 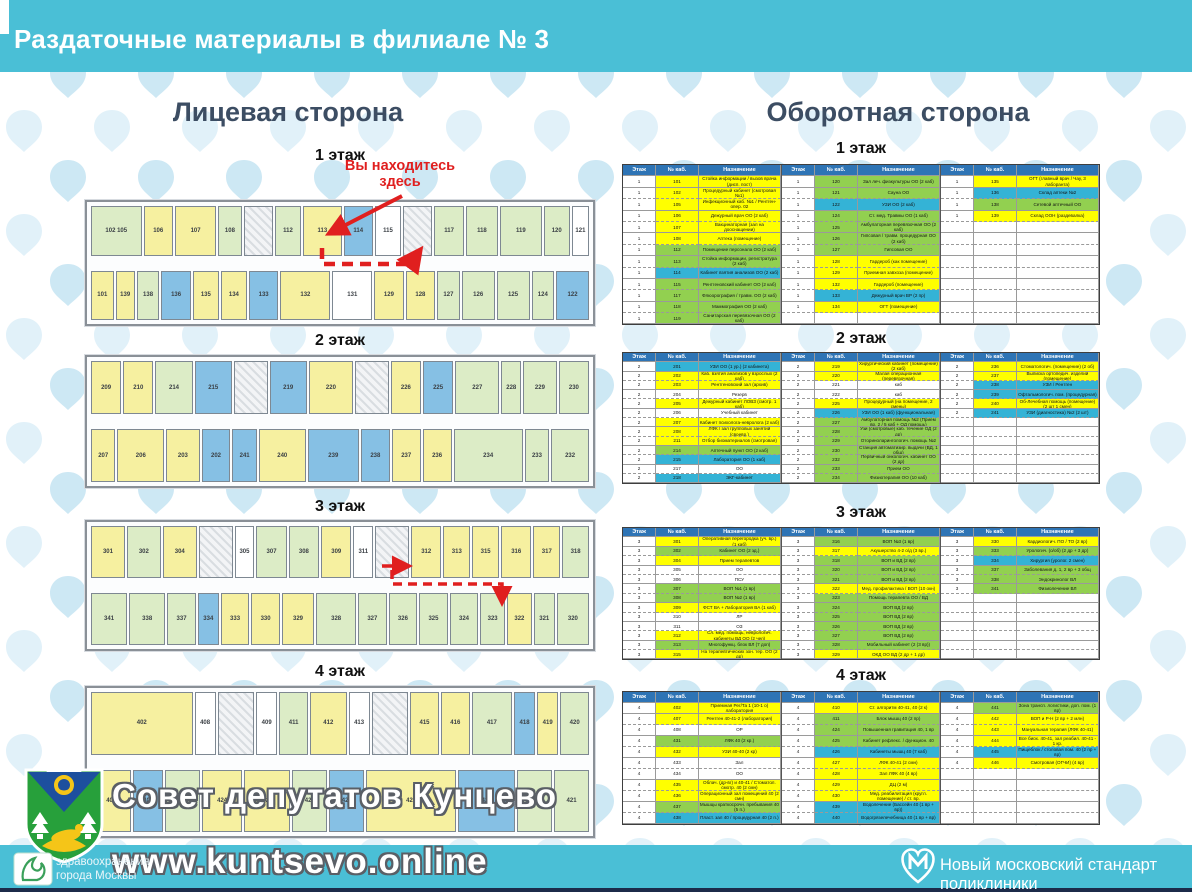 What do you see at coordinates (236, 723) in the screenshot?
I see `stairwell` at bounding box center [236, 723].